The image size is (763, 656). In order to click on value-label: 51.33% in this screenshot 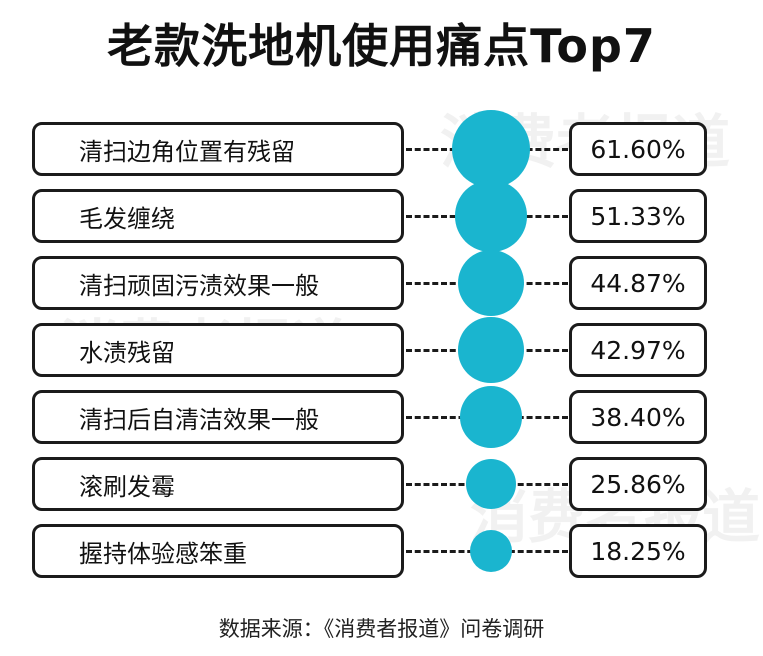, I will do `click(638, 216)`.